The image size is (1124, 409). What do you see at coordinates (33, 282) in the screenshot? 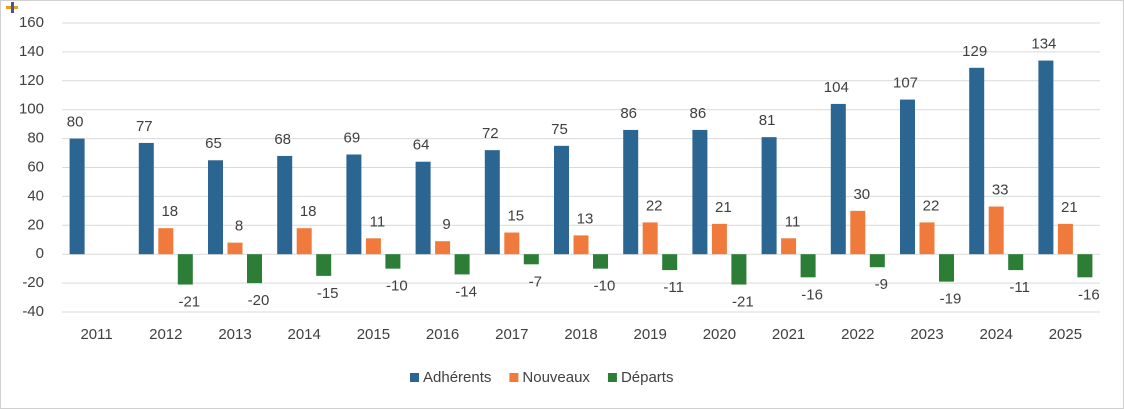
I see `y-tick-label: -20` at bounding box center [33, 282].